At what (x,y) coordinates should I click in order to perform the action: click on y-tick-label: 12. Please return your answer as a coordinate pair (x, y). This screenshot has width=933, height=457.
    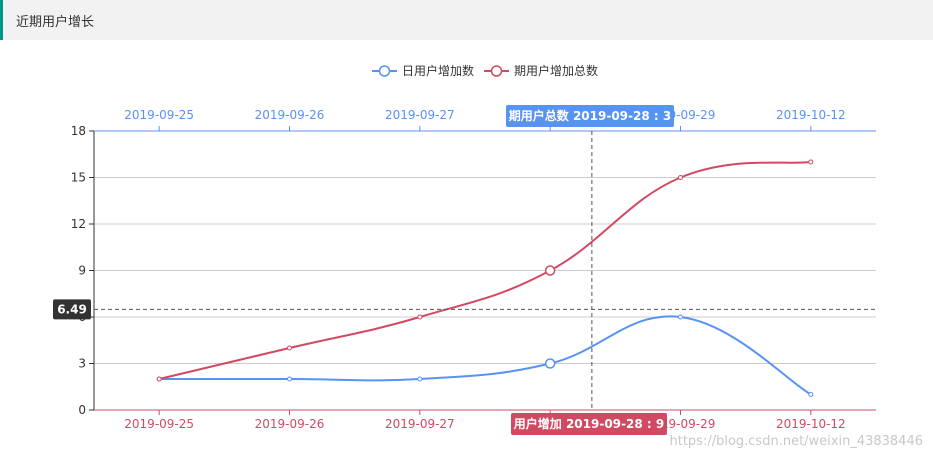
    Looking at the image, I should click on (78, 224).